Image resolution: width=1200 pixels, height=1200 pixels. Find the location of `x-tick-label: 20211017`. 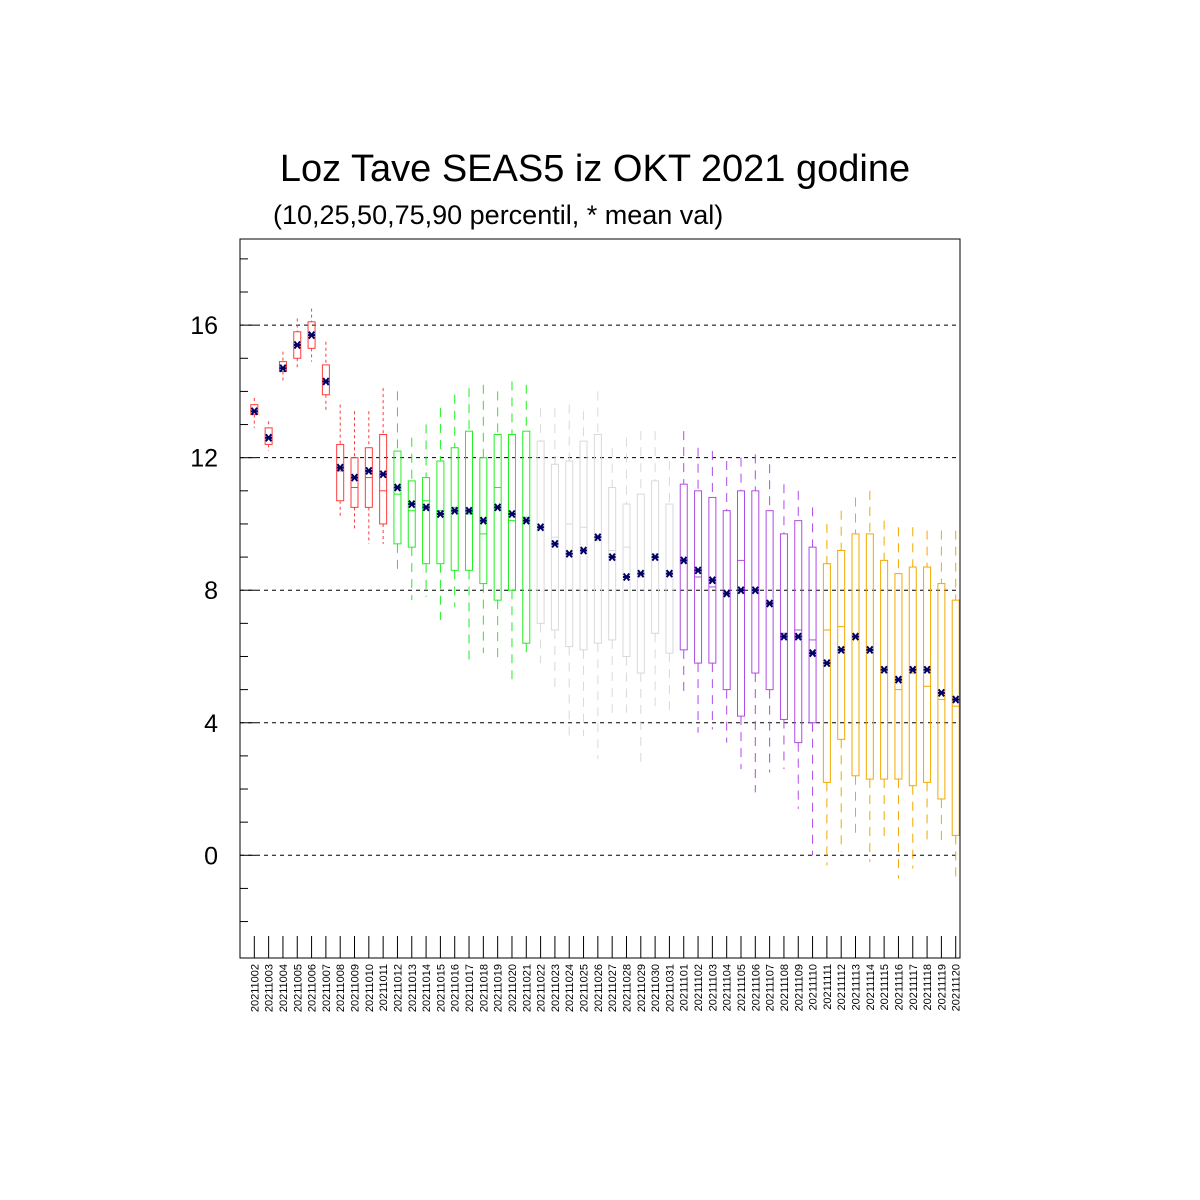

x-tick-label: 20211017 is located at coordinates (470, 988).